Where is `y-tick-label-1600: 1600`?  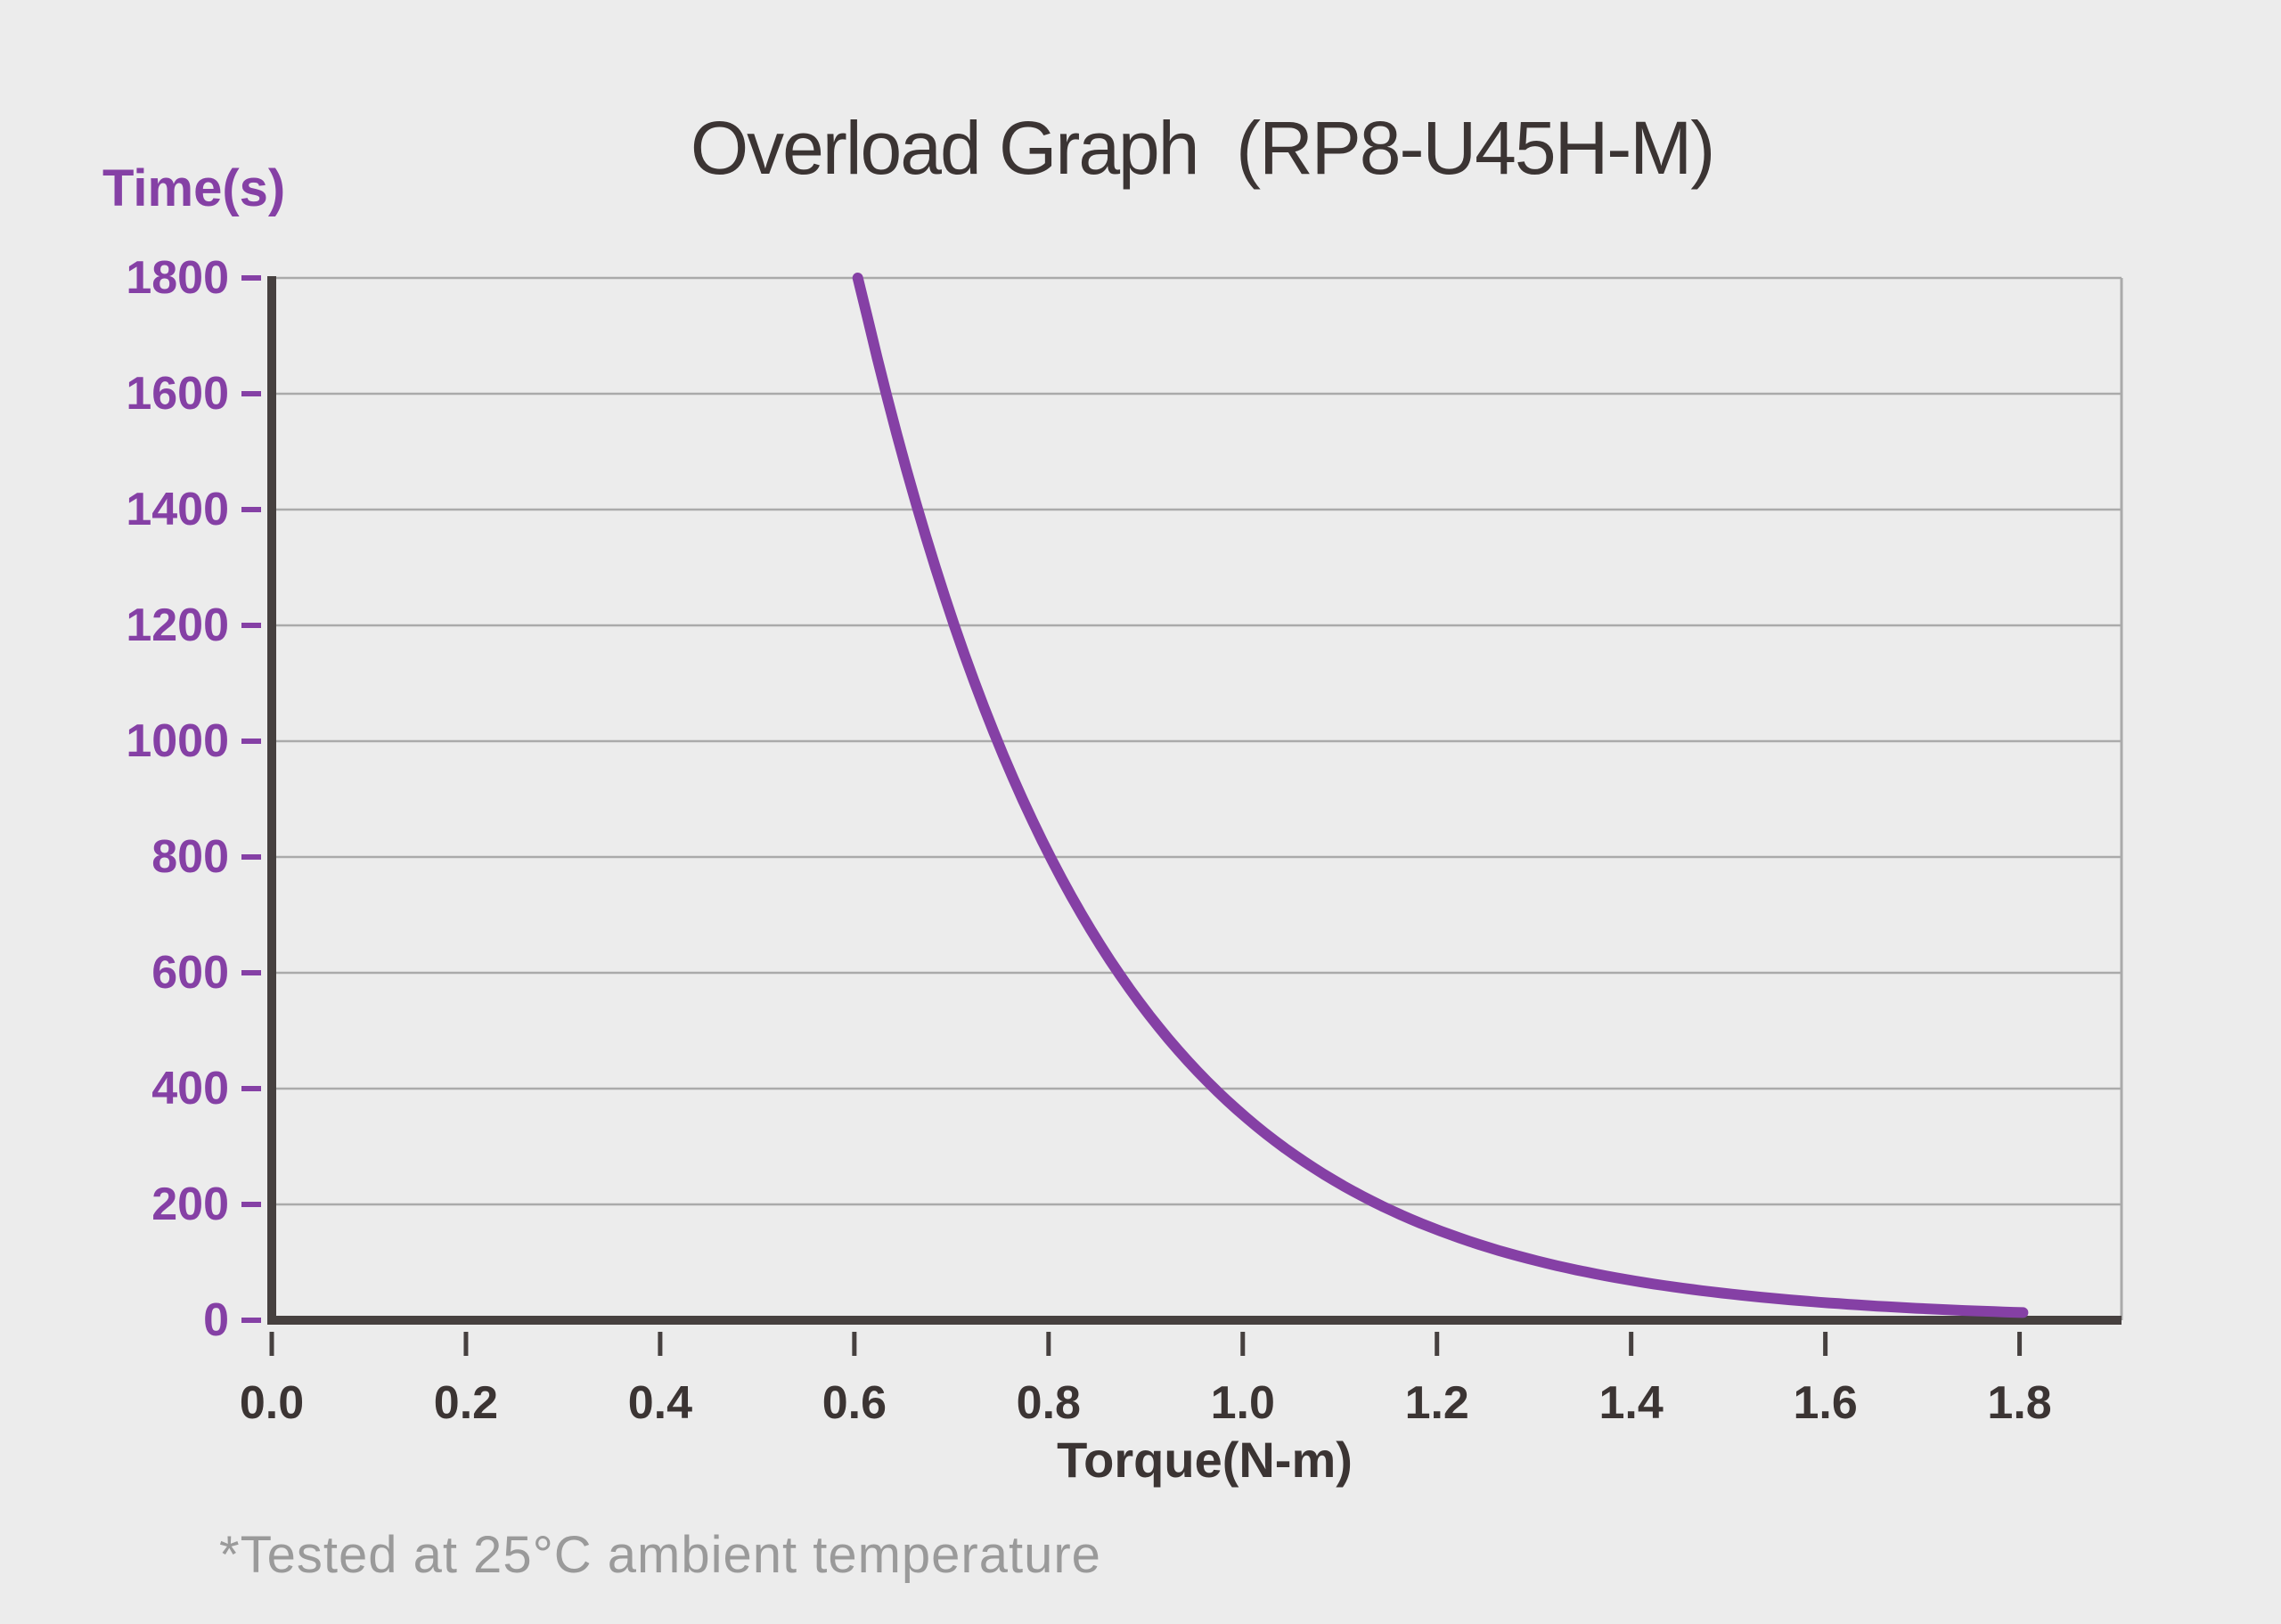 y-tick-label-1600: 1600 is located at coordinates (177, 394).